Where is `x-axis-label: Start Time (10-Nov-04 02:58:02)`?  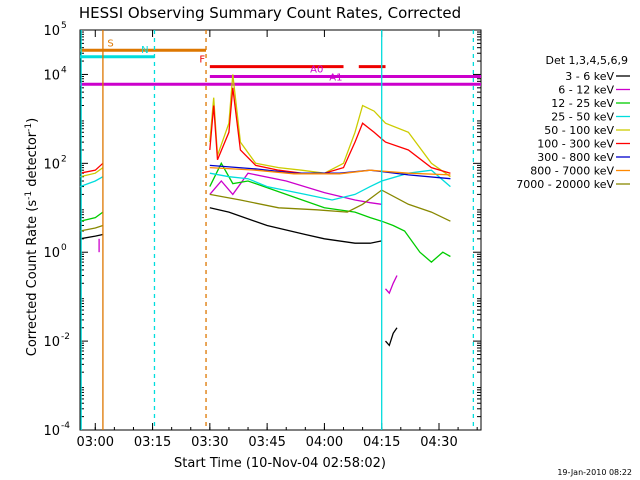 x-axis-label: Start Time (10-Nov-04 02:58:02) is located at coordinates (280, 463).